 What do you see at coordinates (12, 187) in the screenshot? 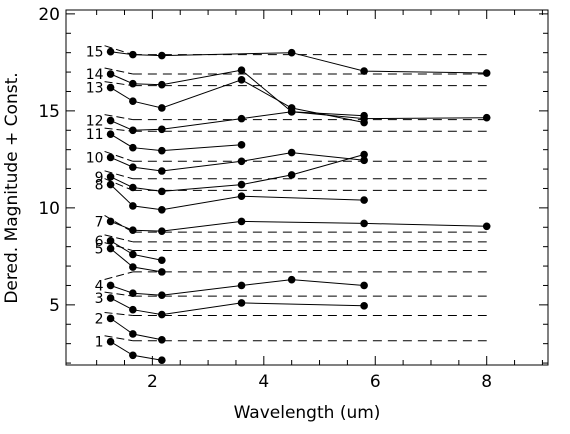
I see `y-axis-label: Dered. Magnitude + Const.` at bounding box center [12, 187].